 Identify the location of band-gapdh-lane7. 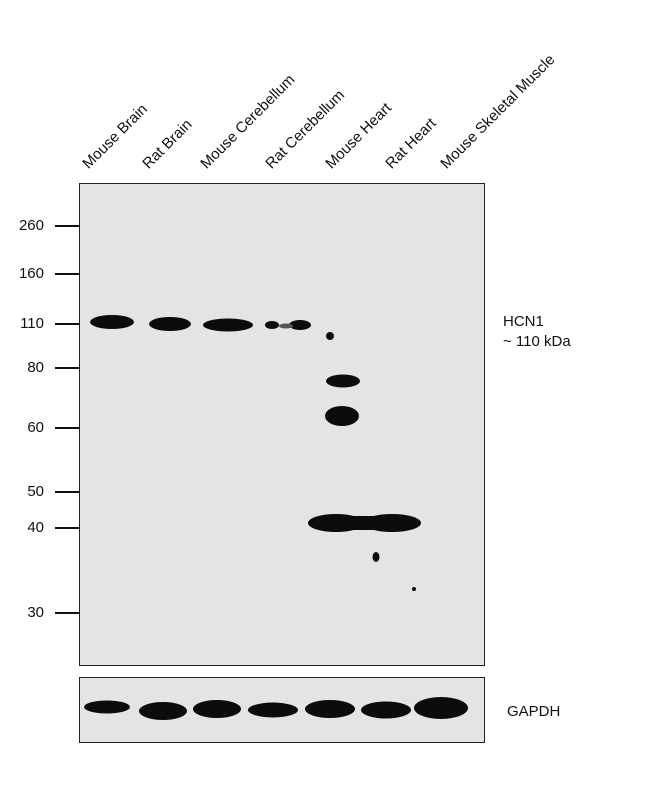
(441, 708).